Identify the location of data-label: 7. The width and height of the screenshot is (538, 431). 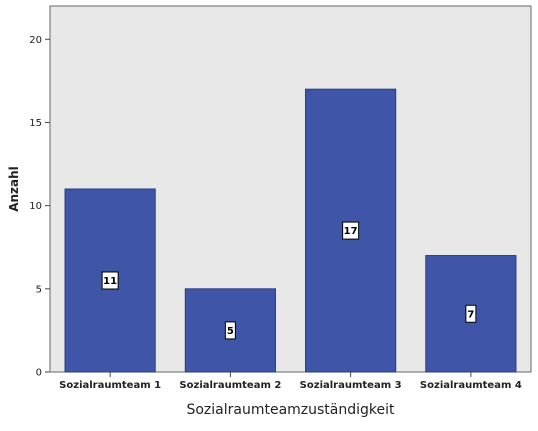
(470, 314).